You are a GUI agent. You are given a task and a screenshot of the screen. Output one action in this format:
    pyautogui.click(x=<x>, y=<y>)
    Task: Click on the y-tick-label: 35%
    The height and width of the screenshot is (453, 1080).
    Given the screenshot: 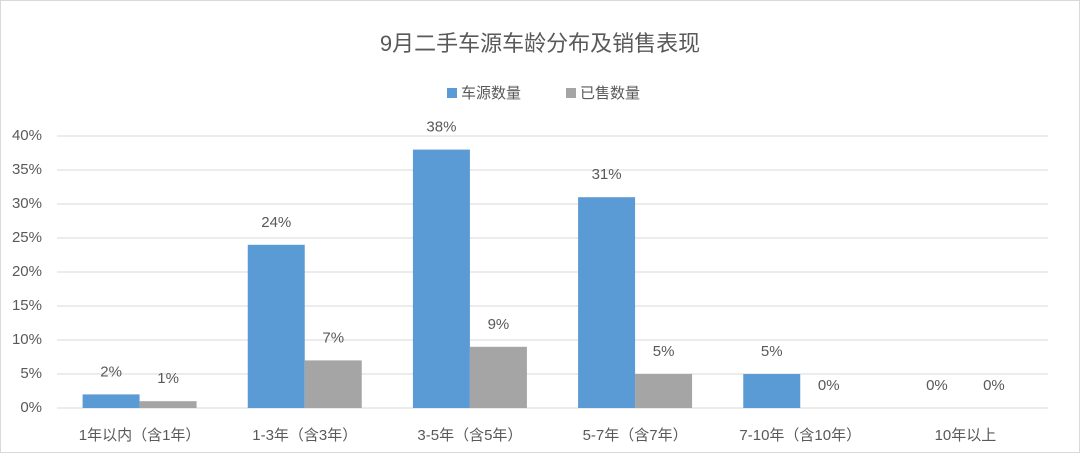 What is the action you would take?
    pyautogui.click(x=27, y=169)
    